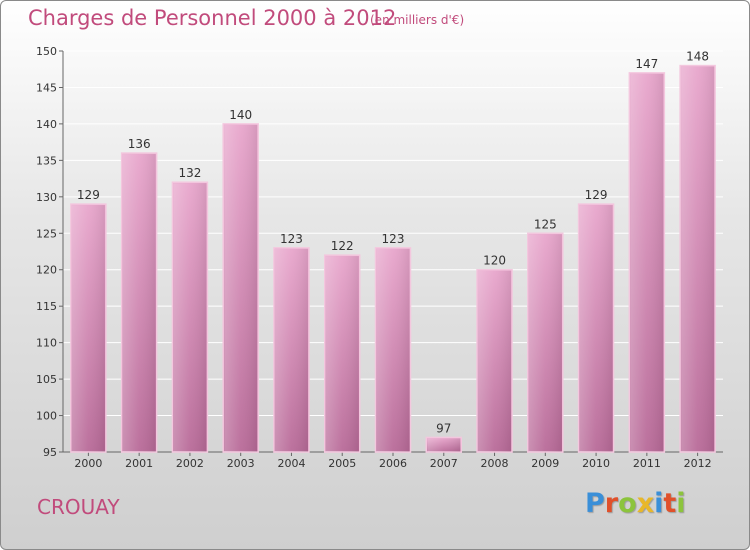  I want to click on logo-letter: t, so click(670, 503).